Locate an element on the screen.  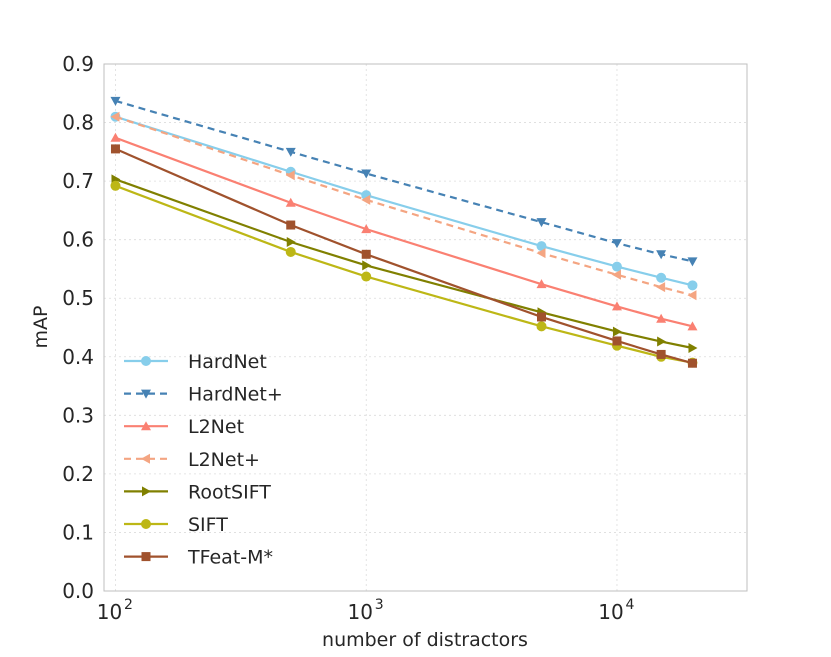
x-tick-exponent: 3 is located at coordinates (379, 605).